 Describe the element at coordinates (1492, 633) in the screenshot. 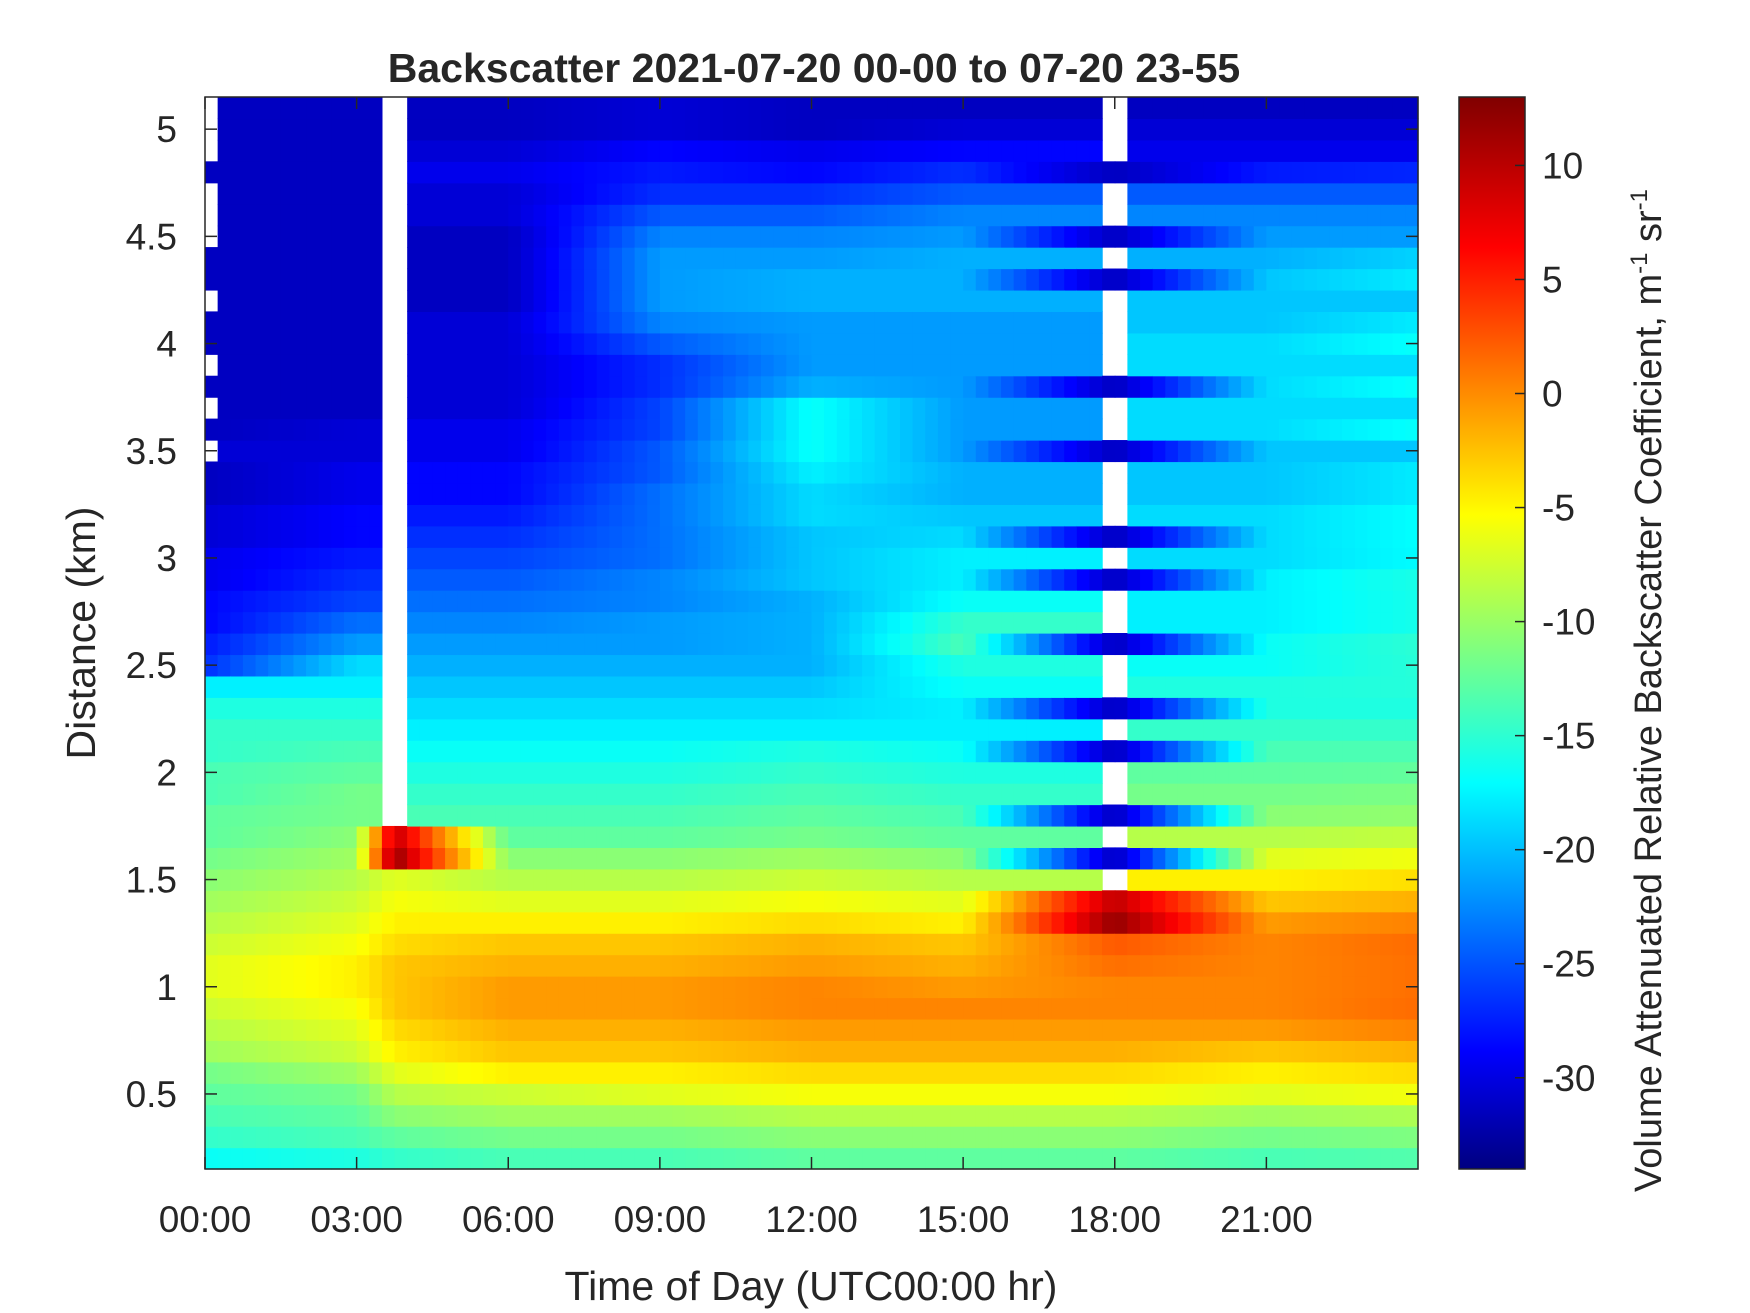

I see `colorbar` at that location.